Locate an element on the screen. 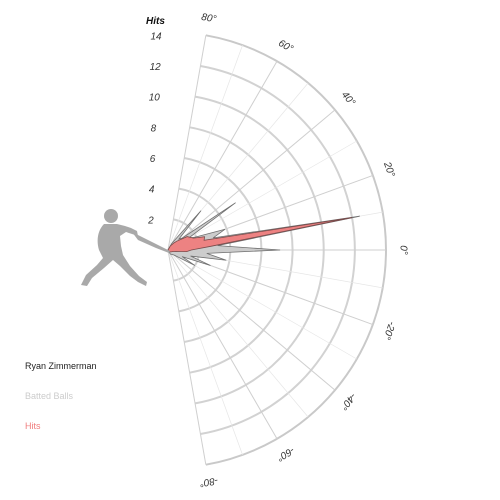  hits-series is located at coordinates (260, 235).